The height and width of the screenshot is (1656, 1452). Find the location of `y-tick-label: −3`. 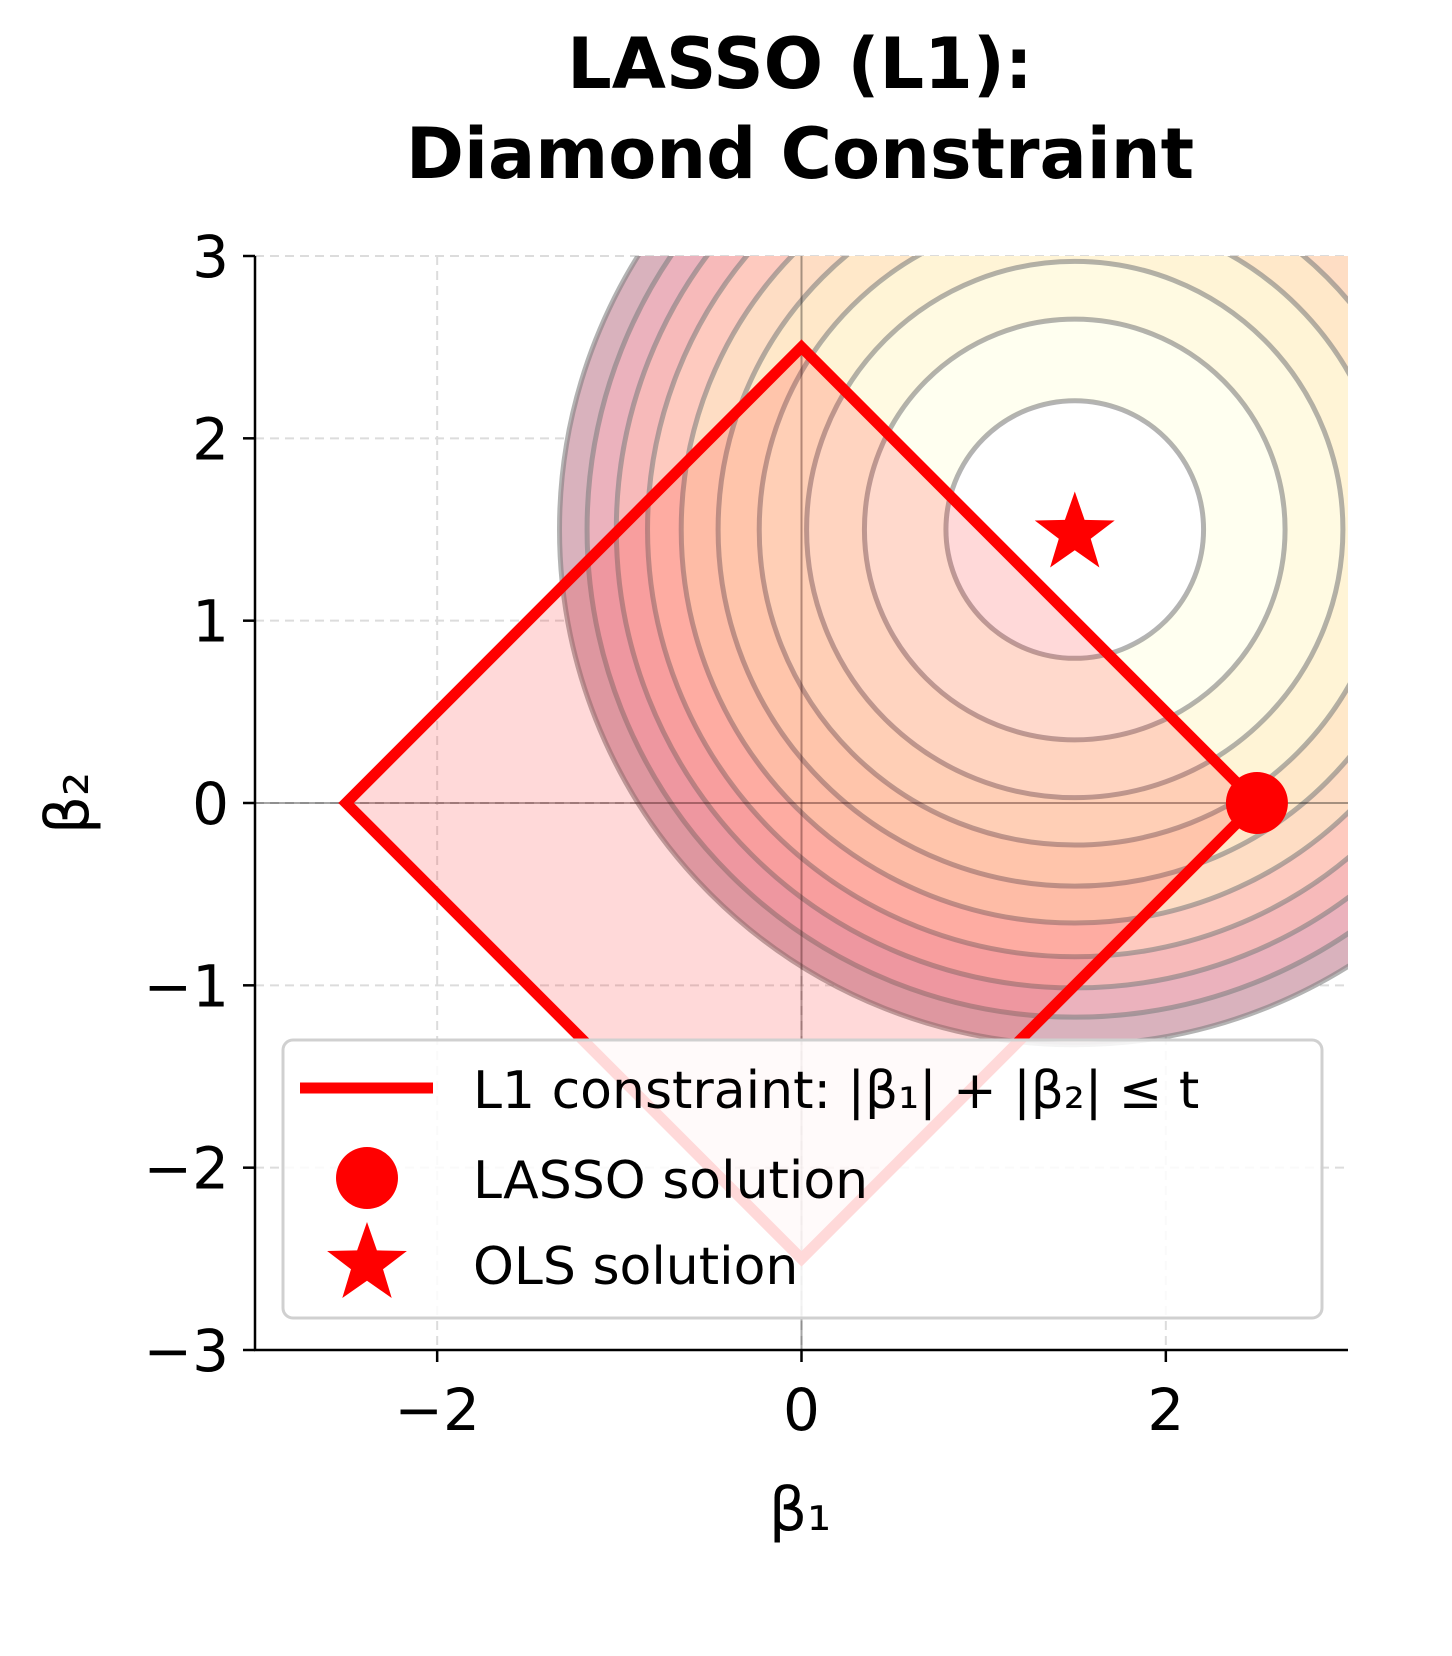

y-tick-label: −3 is located at coordinates (187, 1351).